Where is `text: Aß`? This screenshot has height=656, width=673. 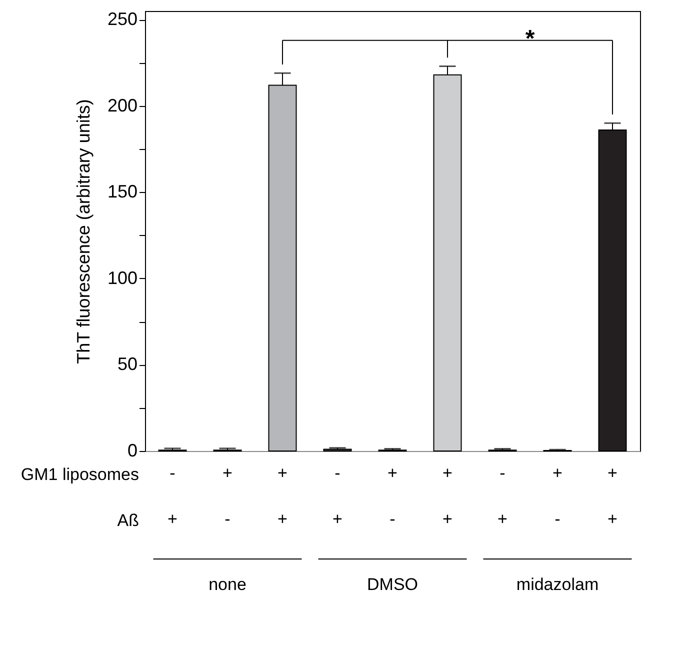 text: Aß is located at coordinates (128, 520).